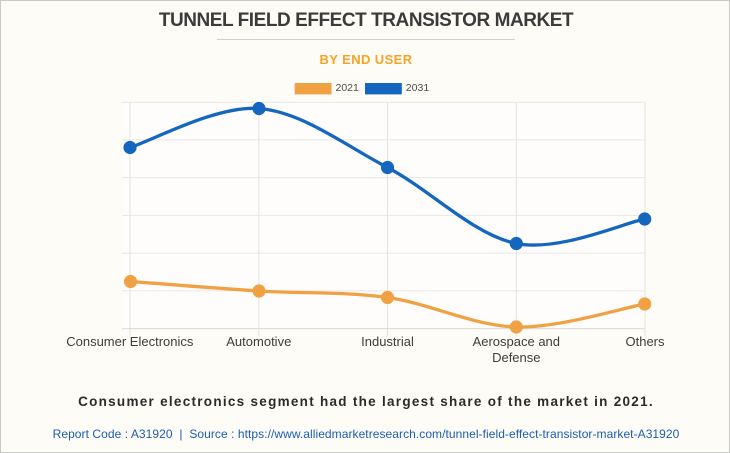  I want to click on svg-text: 2031, so click(418, 88).